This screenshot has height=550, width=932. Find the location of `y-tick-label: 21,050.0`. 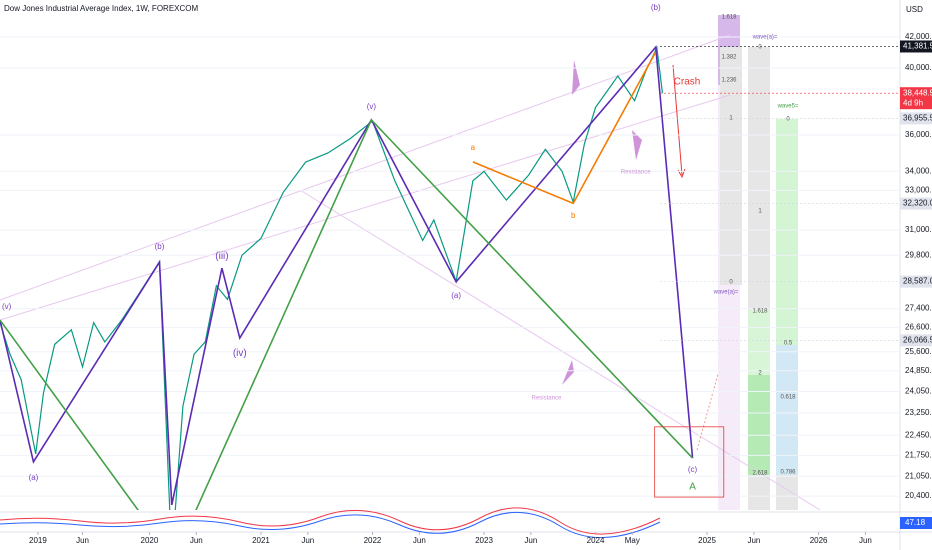

y-tick-label: 21,050.0 is located at coordinates (918, 475).